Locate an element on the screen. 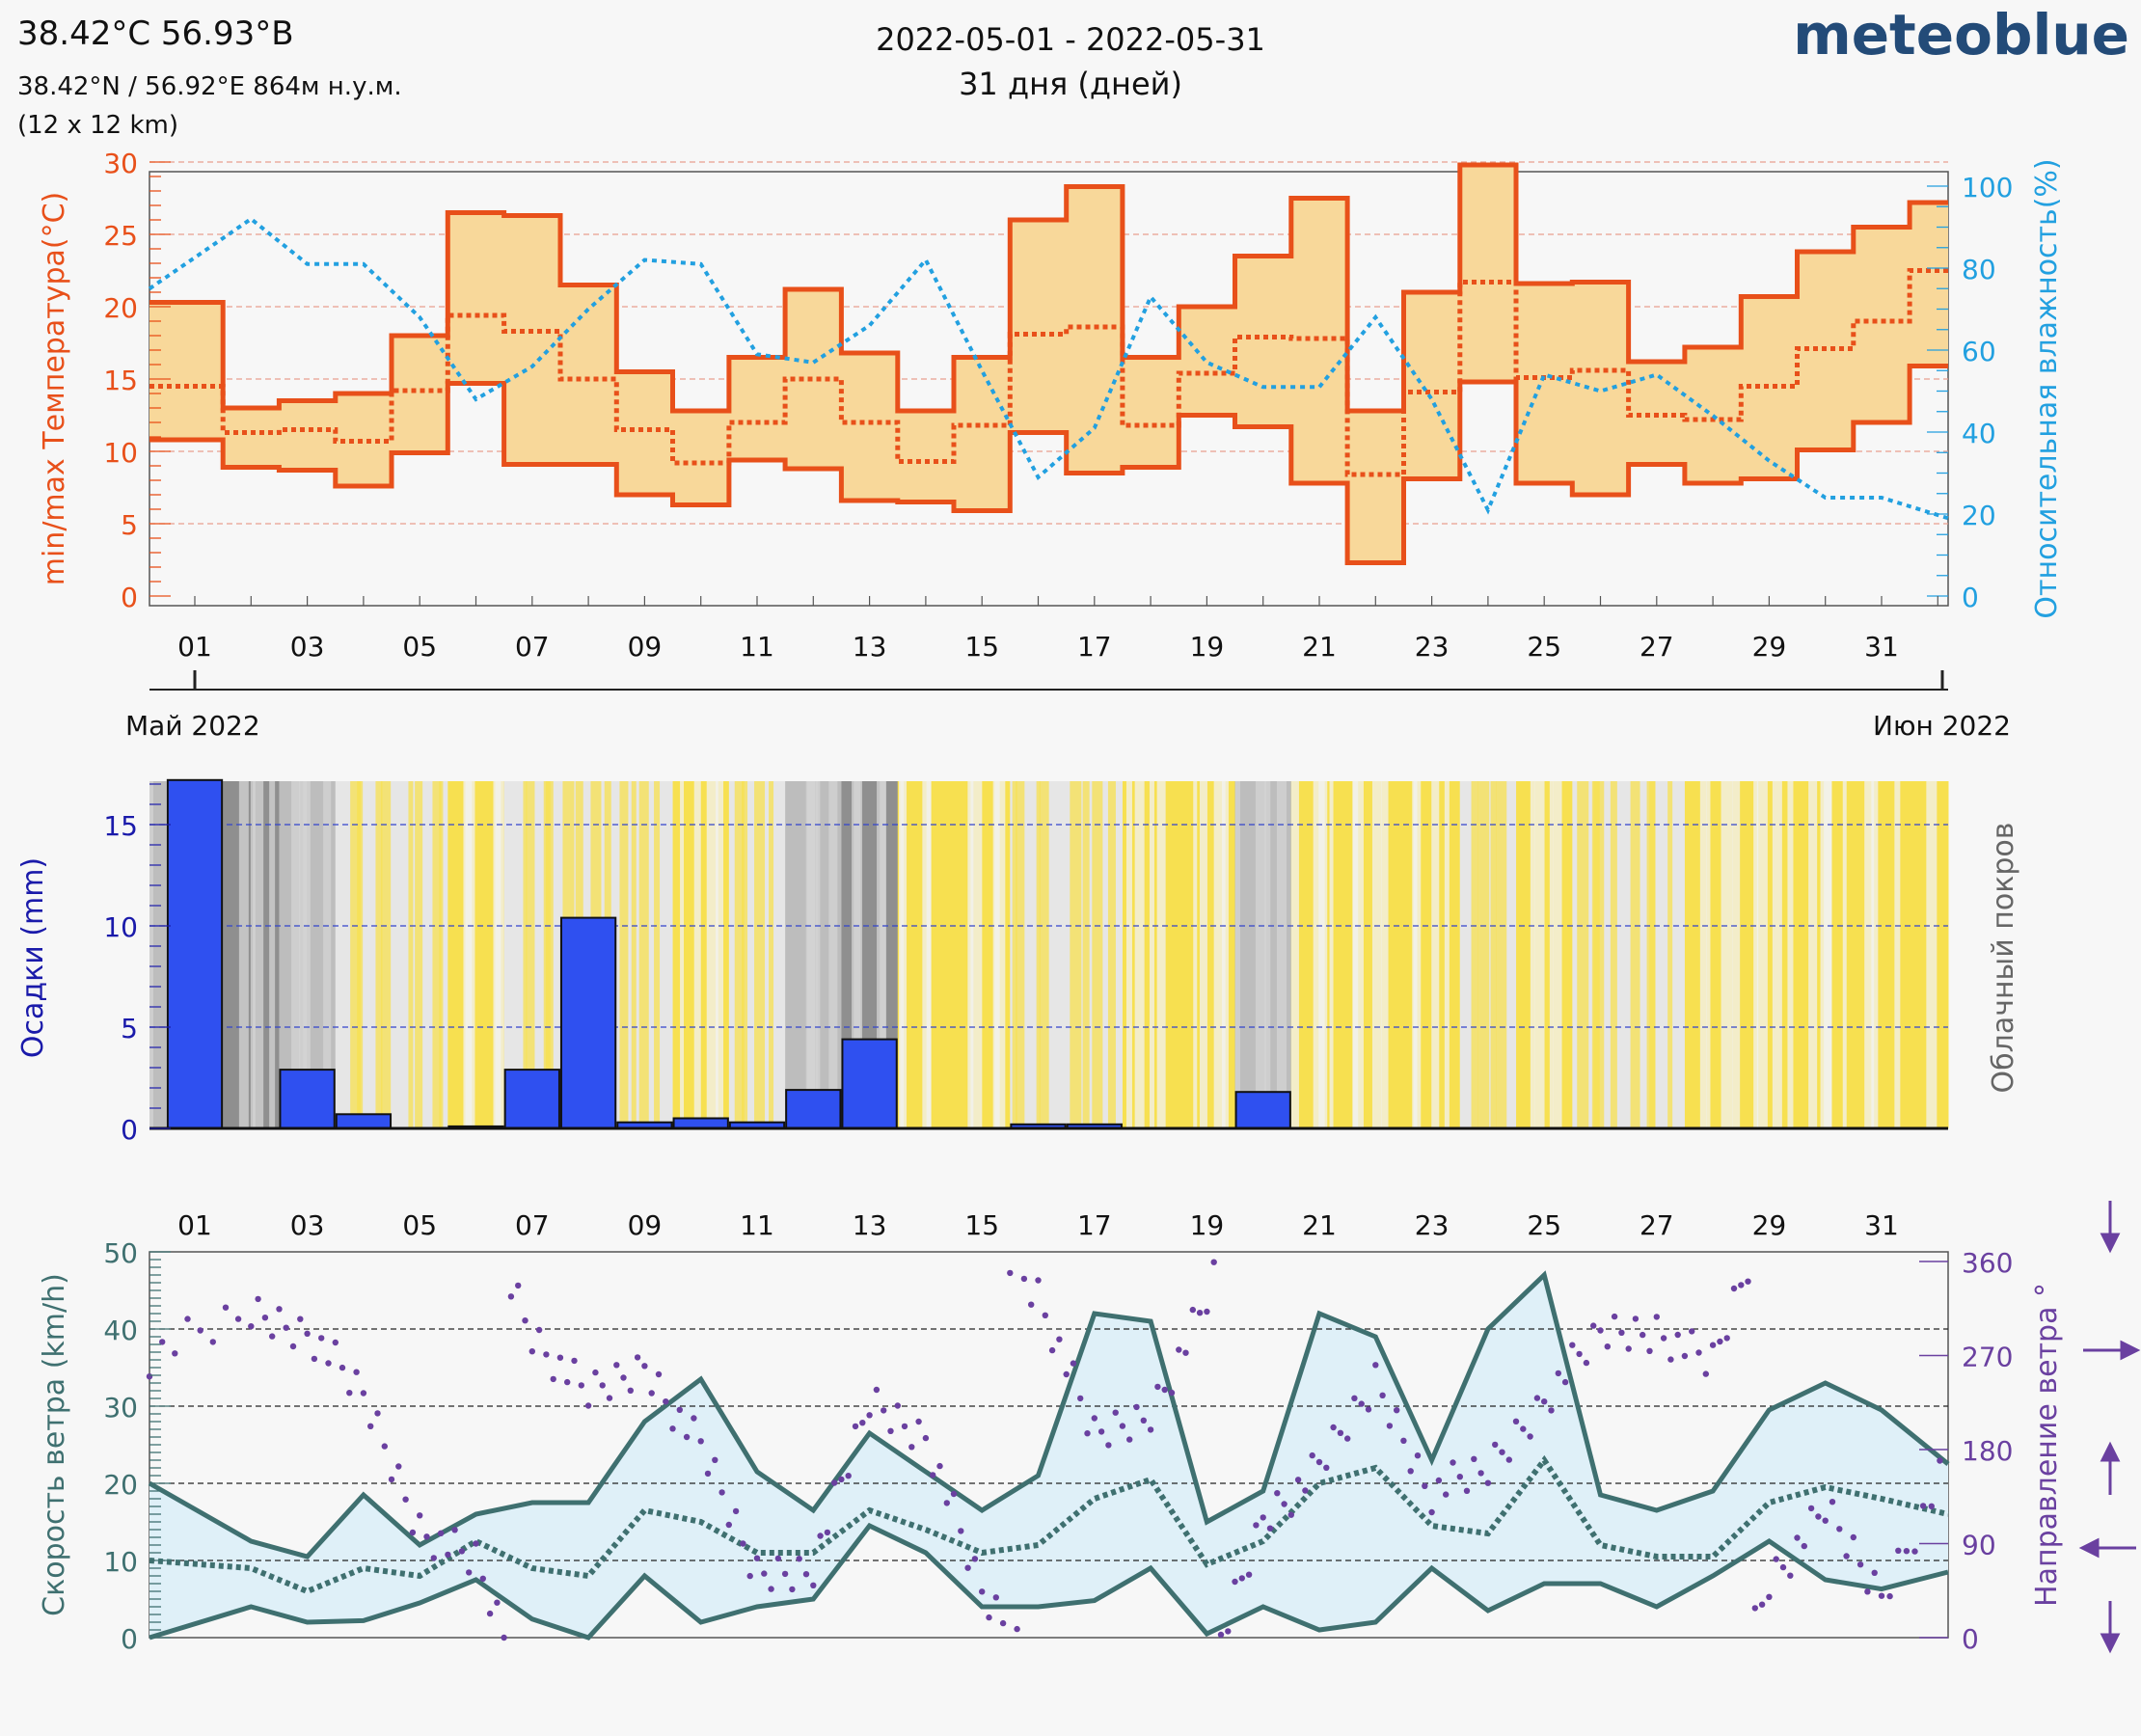 The image size is (2141, 1736). wind-speed-axis-title: Скорость ветра (km/h) is located at coordinates (55, 1445).